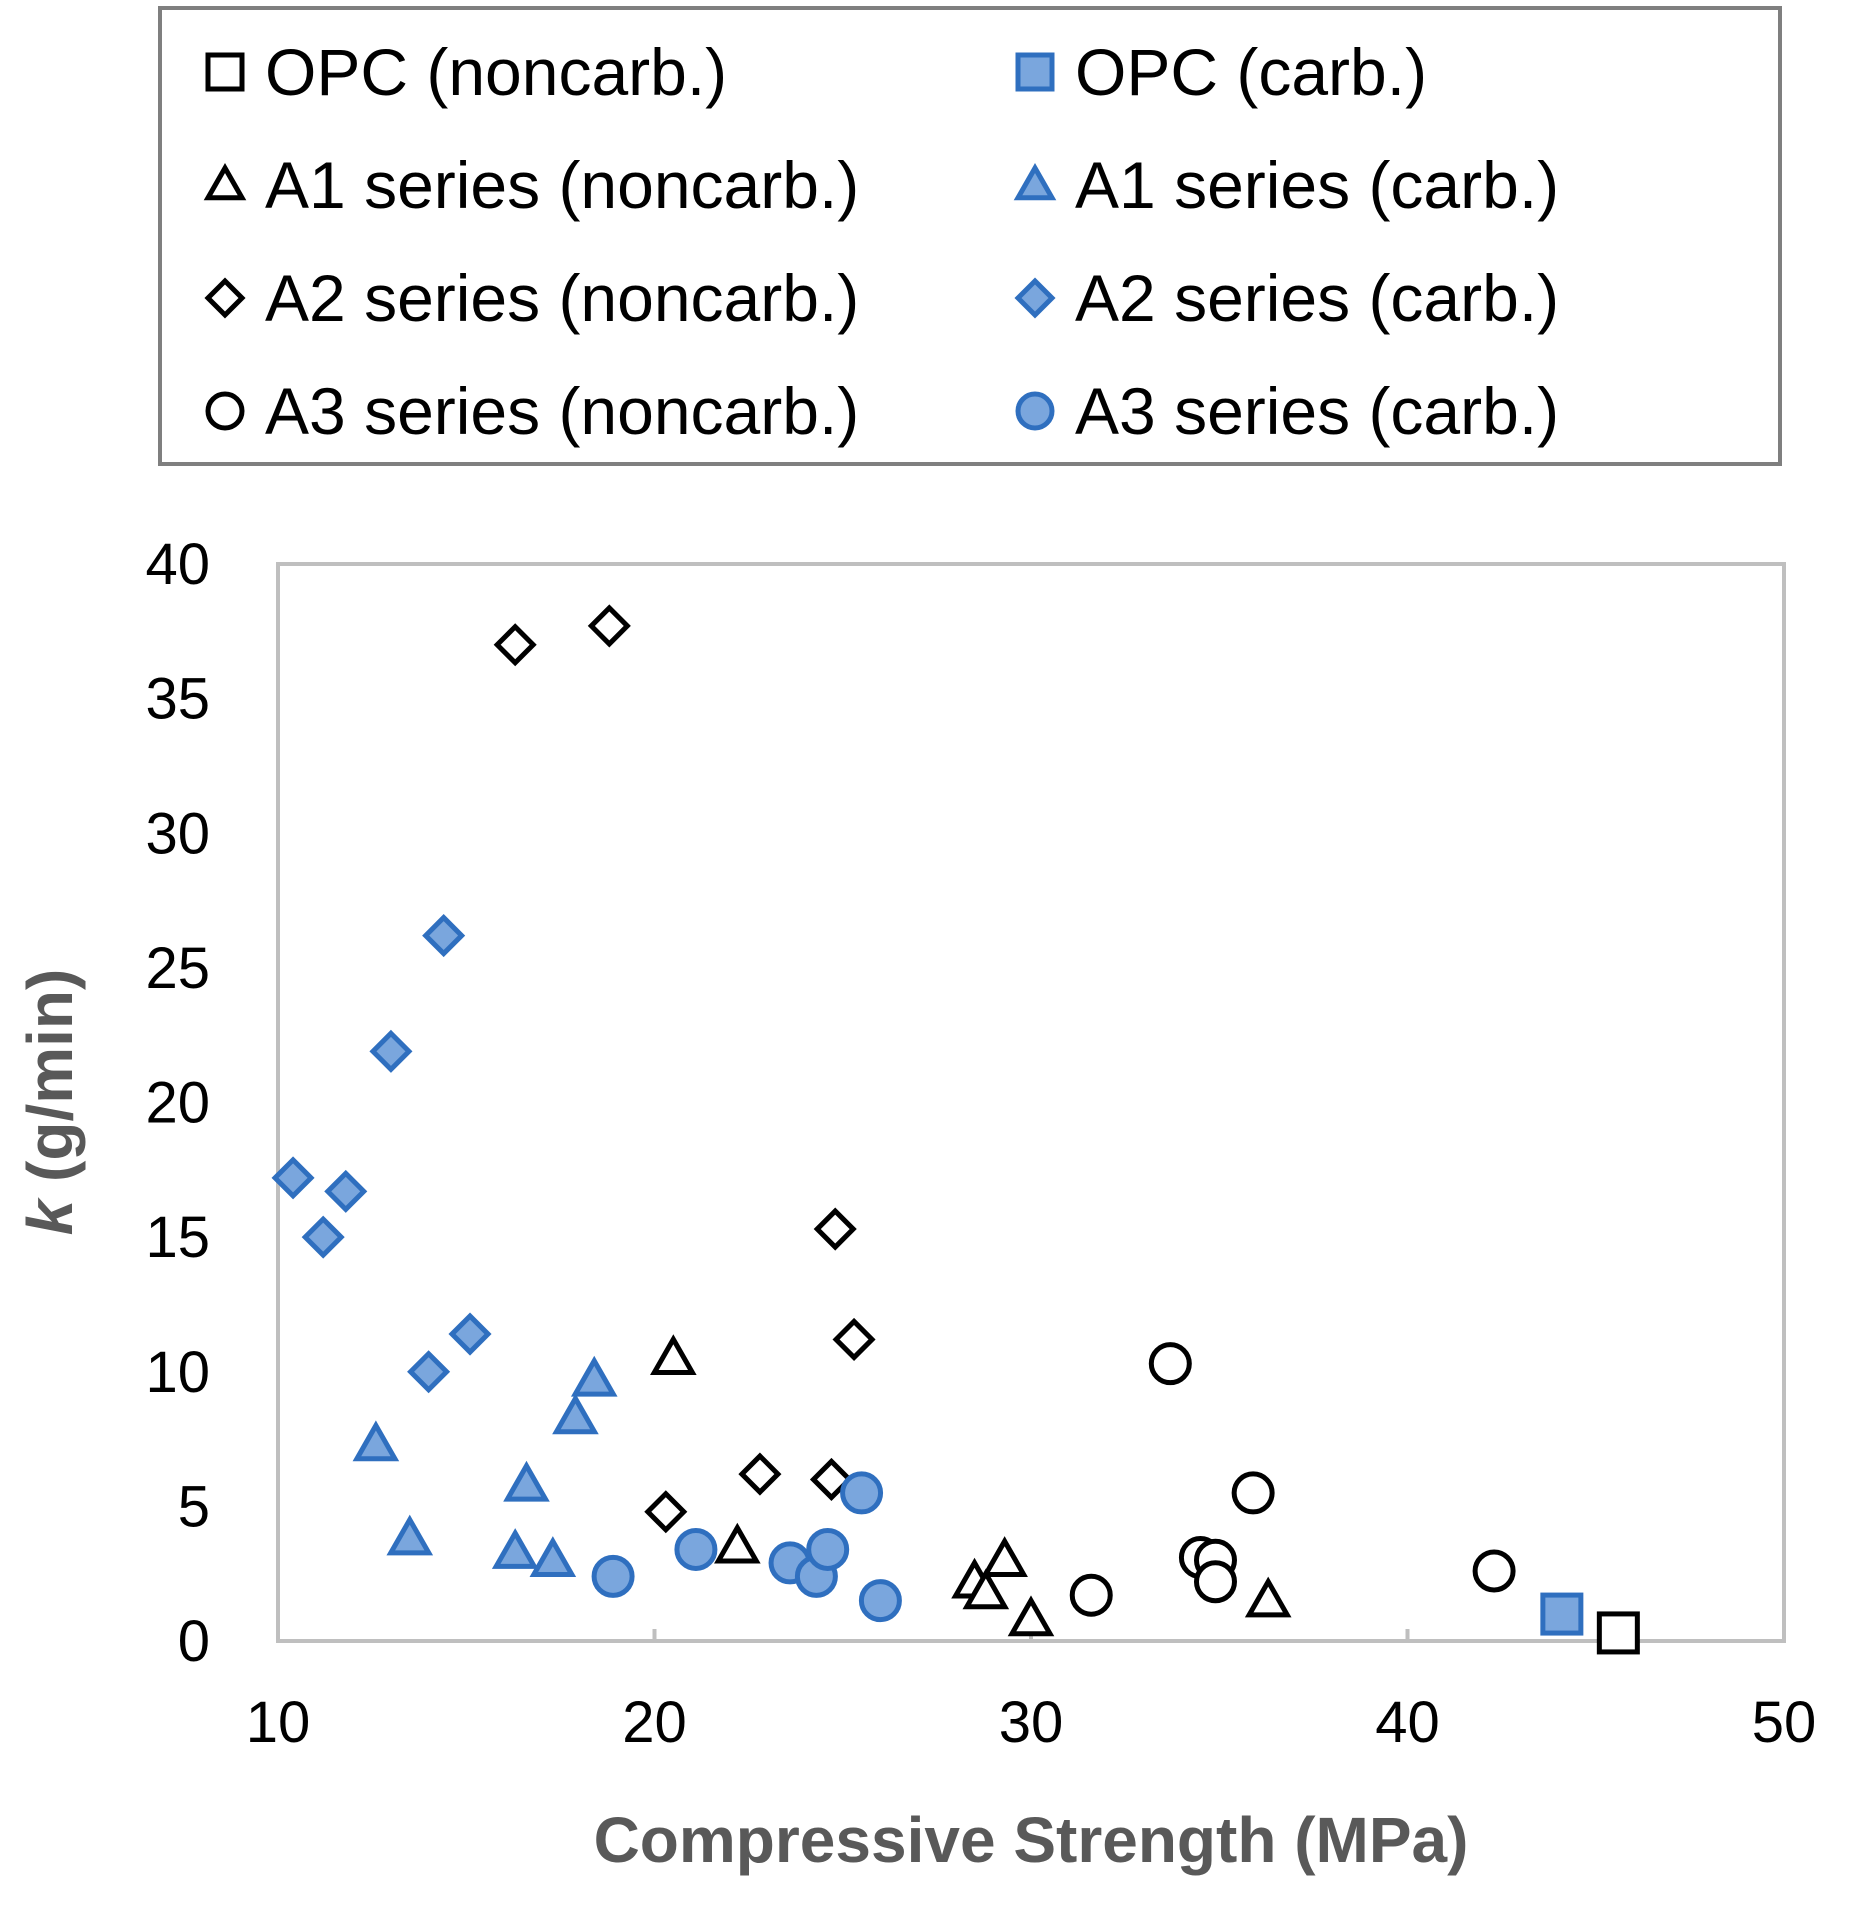  Describe the element at coordinates (194, 1641) in the screenshot. I see `y-tick-label: 0` at that location.